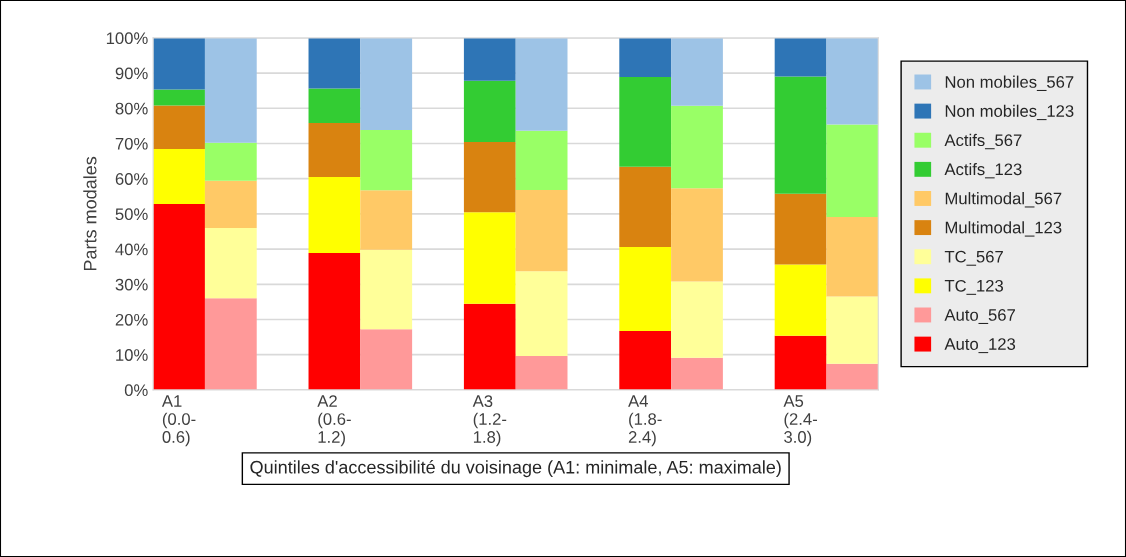  Describe the element at coordinates (980, 346) in the screenshot. I see `legend-label: Auto_123` at that location.